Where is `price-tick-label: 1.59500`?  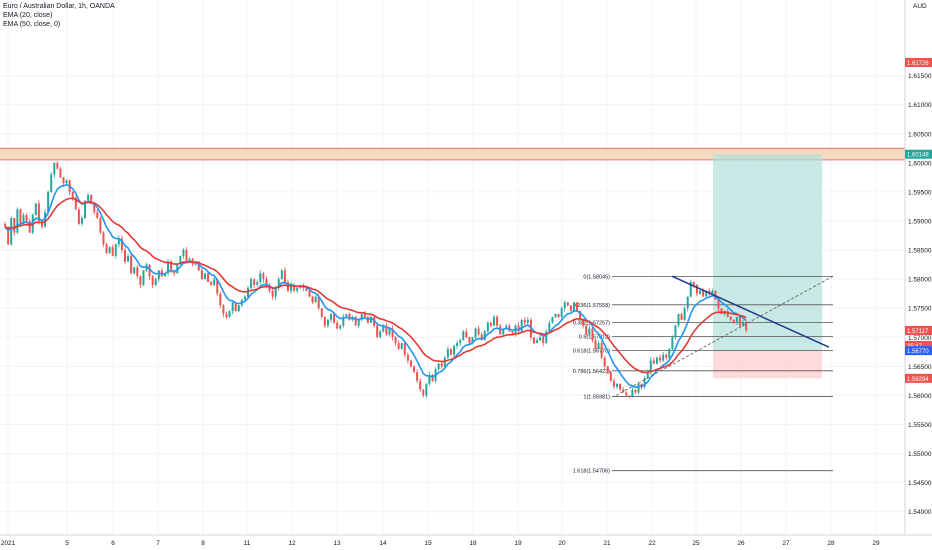
price-tick-label: 1.59500 is located at coordinates (920, 192).